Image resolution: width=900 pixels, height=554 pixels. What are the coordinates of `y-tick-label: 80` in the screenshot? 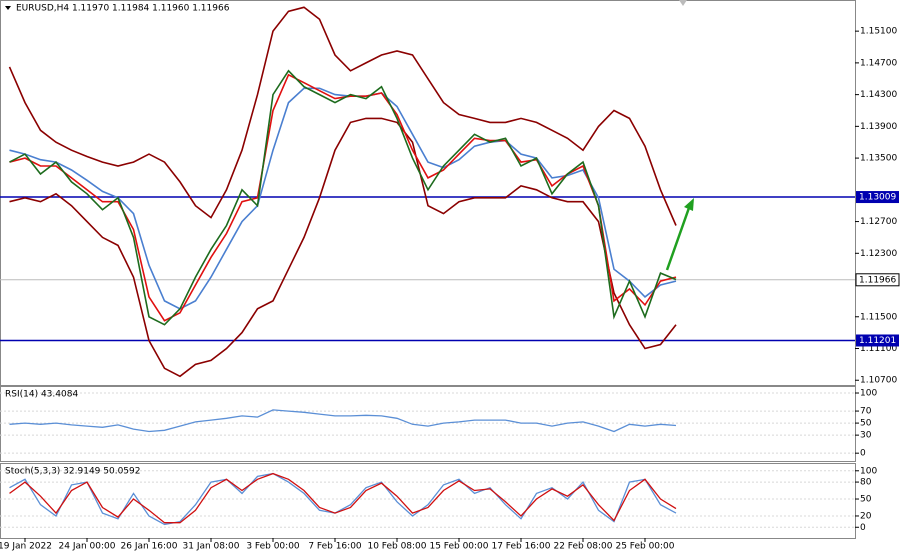 It's located at (866, 483).